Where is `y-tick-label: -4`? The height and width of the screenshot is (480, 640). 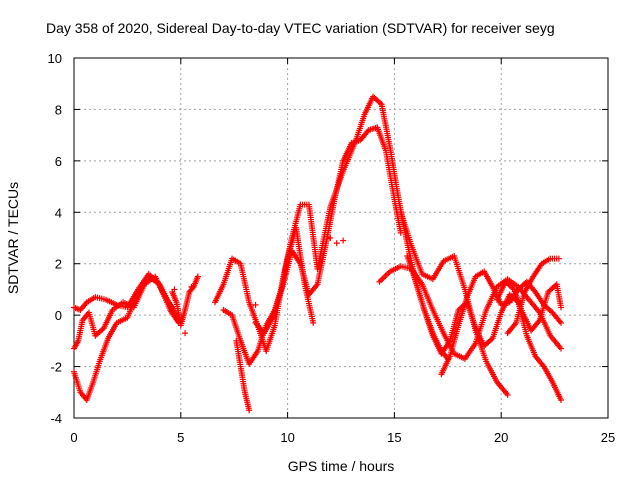
y-tick-label: -4 is located at coordinates (56, 418).